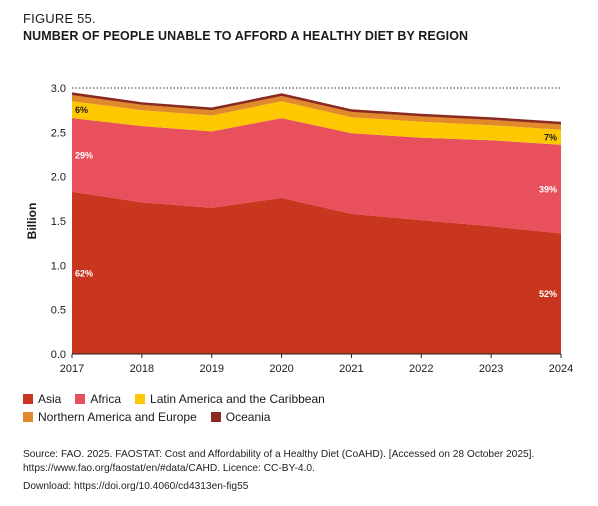  I want to click on legend-label: Oceania, so click(248, 417).